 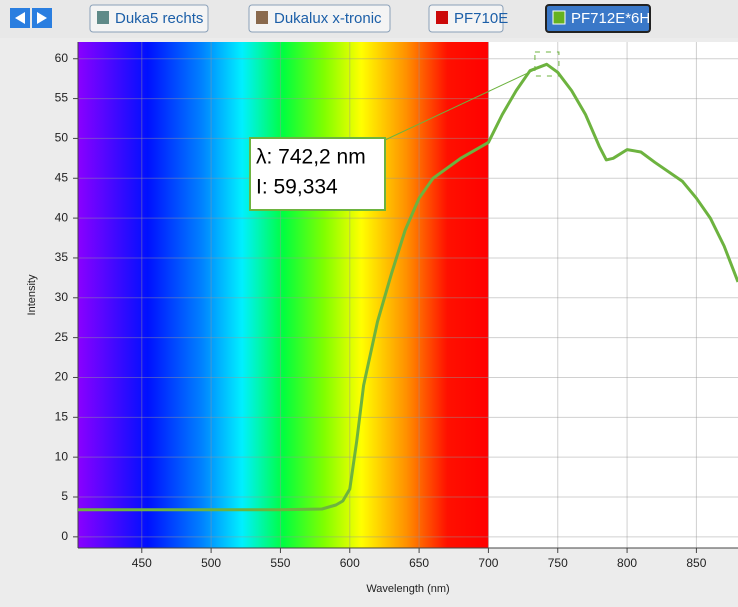 I want to click on button-label: Duka5 rechts, so click(x=159, y=18).